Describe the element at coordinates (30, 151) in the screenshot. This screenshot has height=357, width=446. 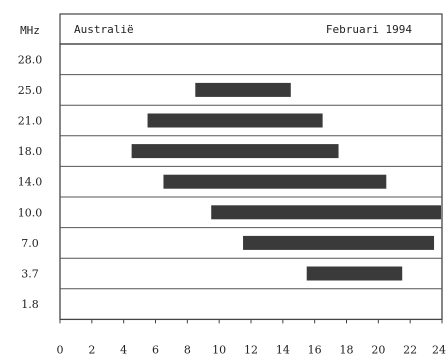
I see `category-label: 18.0` at that location.